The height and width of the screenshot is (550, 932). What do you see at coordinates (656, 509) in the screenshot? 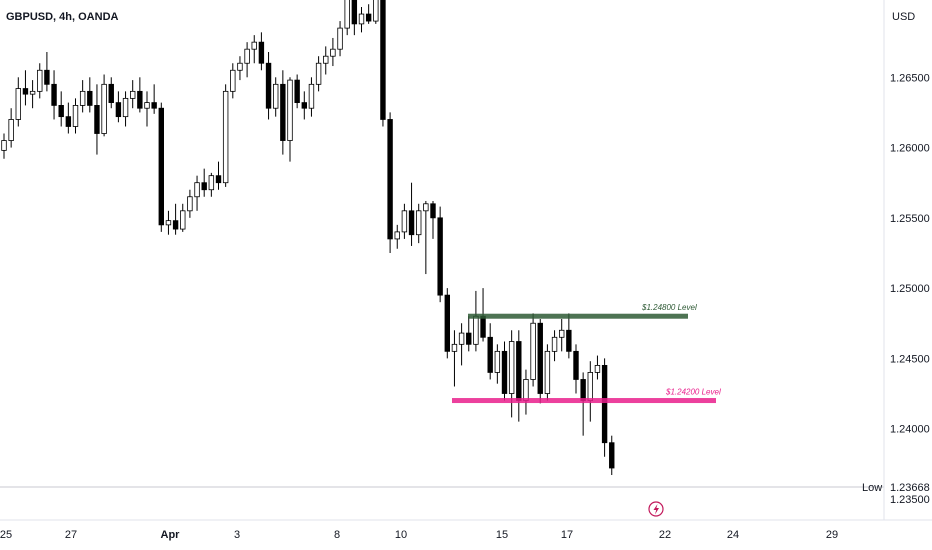
I see `lightning-icon` at bounding box center [656, 509].